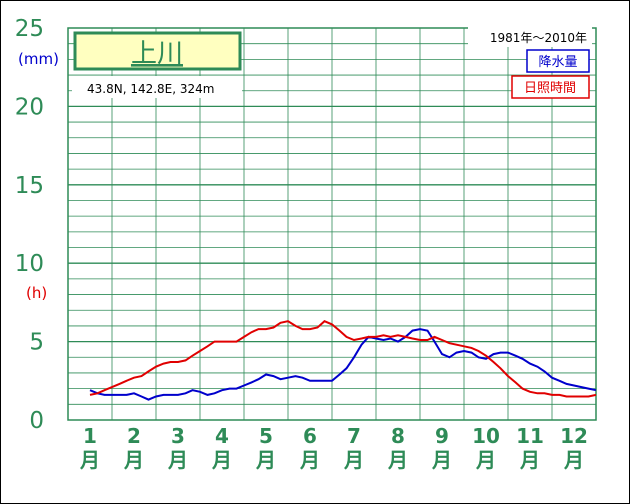 This screenshot has height=504, width=630. What do you see at coordinates (36, 293) in the screenshot?
I see `sun-unit-label: (h)` at bounding box center [36, 293].